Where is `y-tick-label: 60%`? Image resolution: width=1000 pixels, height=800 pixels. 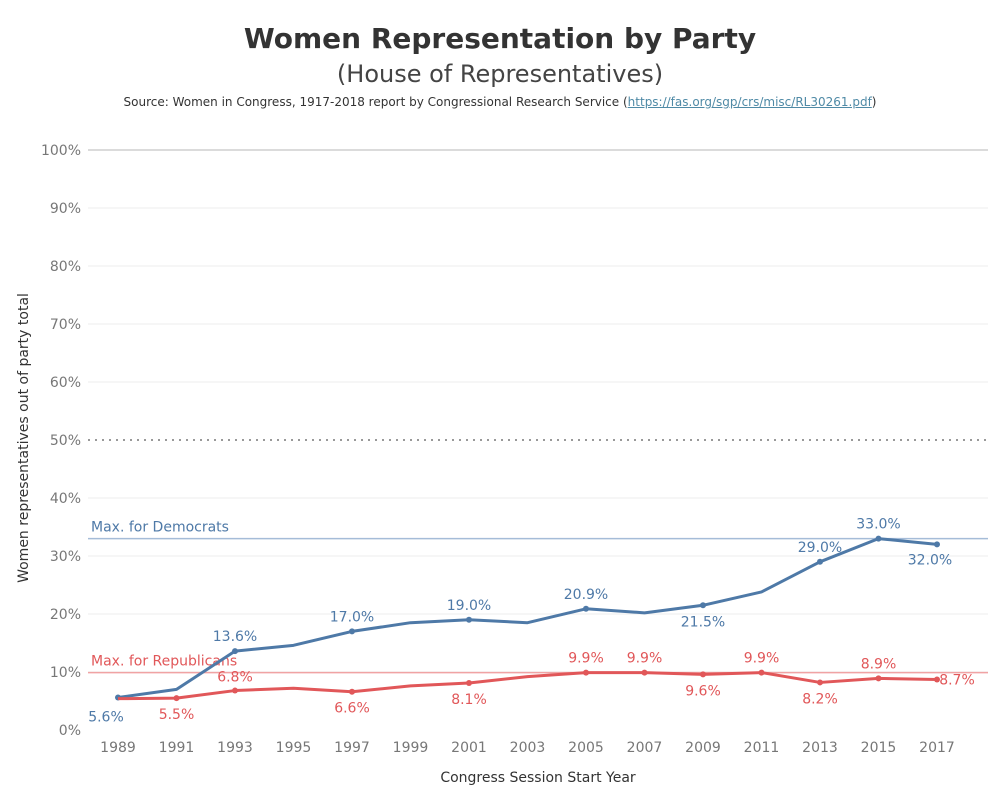
y-tick-label: 60% is located at coordinates (65, 383).